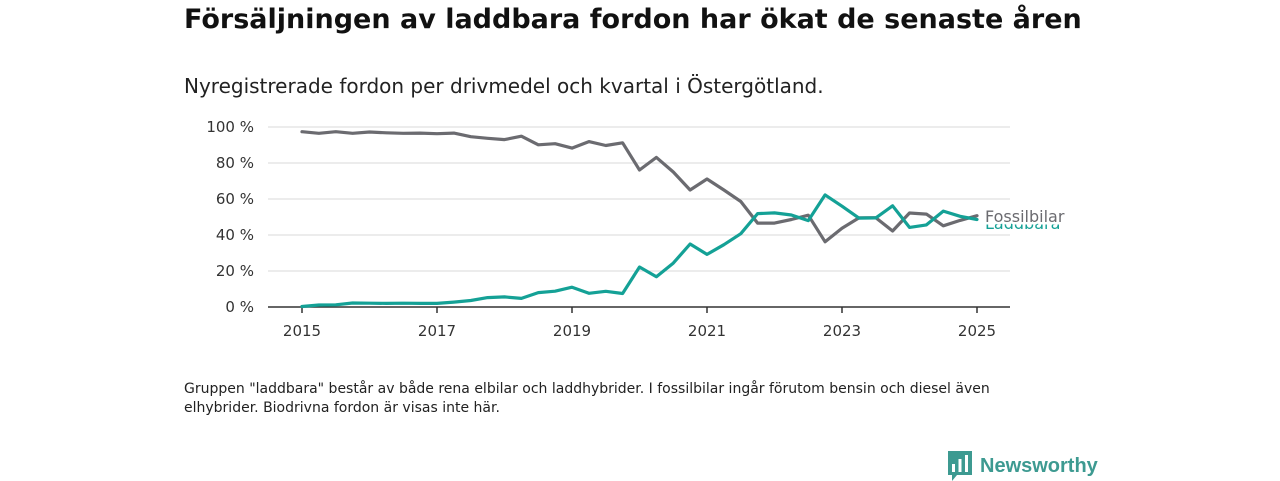 The image size is (1280, 481). What do you see at coordinates (707, 331) in the screenshot?
I see `x-tick-label: 2021` at bounding box center [707, 331].